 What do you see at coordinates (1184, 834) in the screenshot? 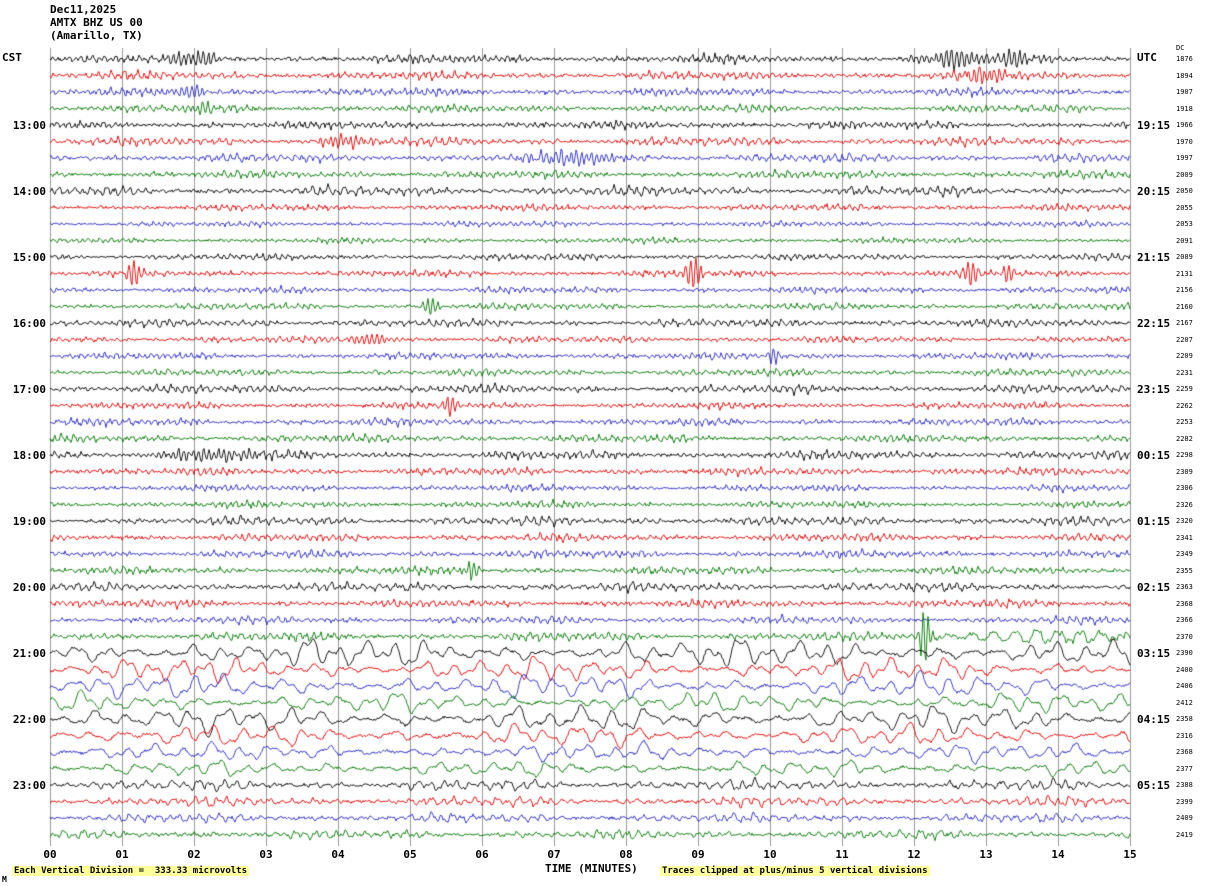
I see `dc-value: 2419` at bounding box center [1184, 834].